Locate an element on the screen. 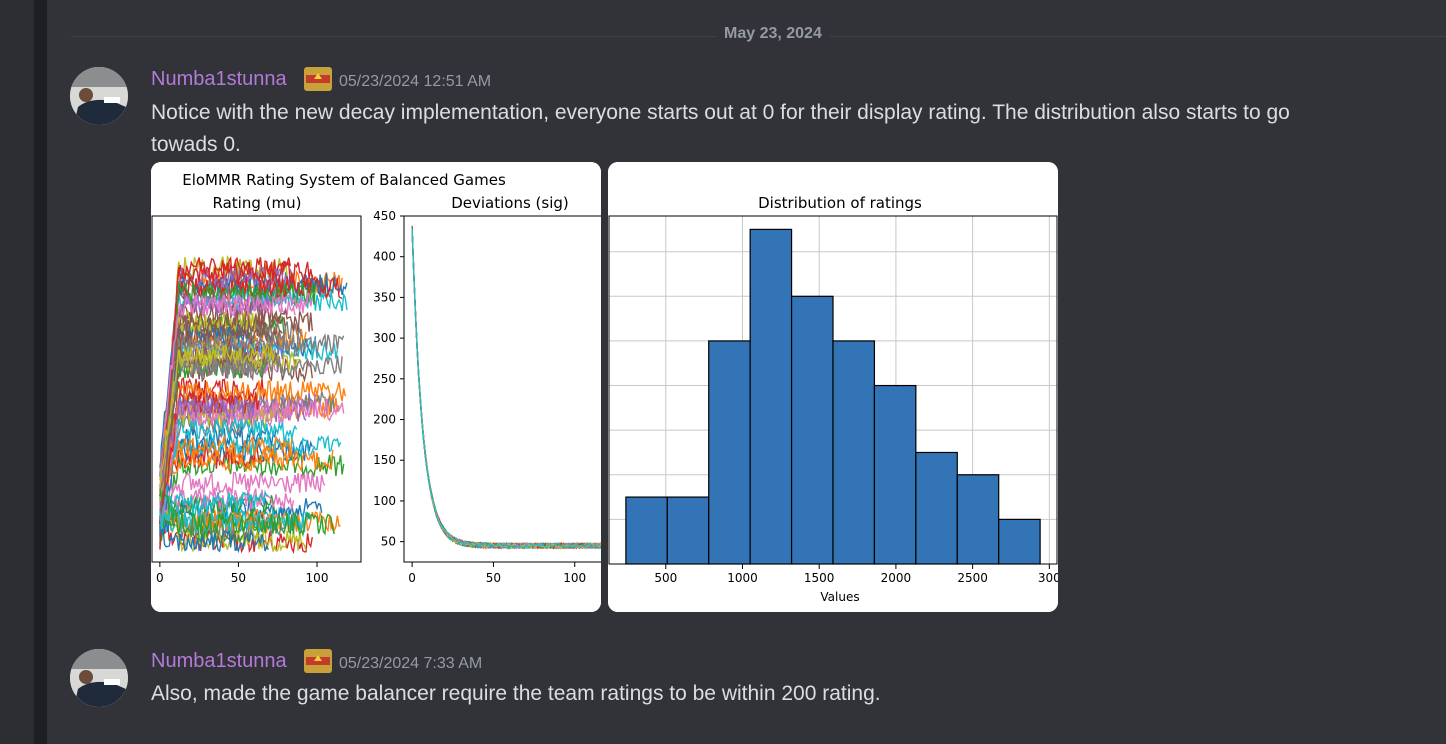  chart-title: Distribution of ratings is located at coordinates (840, 203).